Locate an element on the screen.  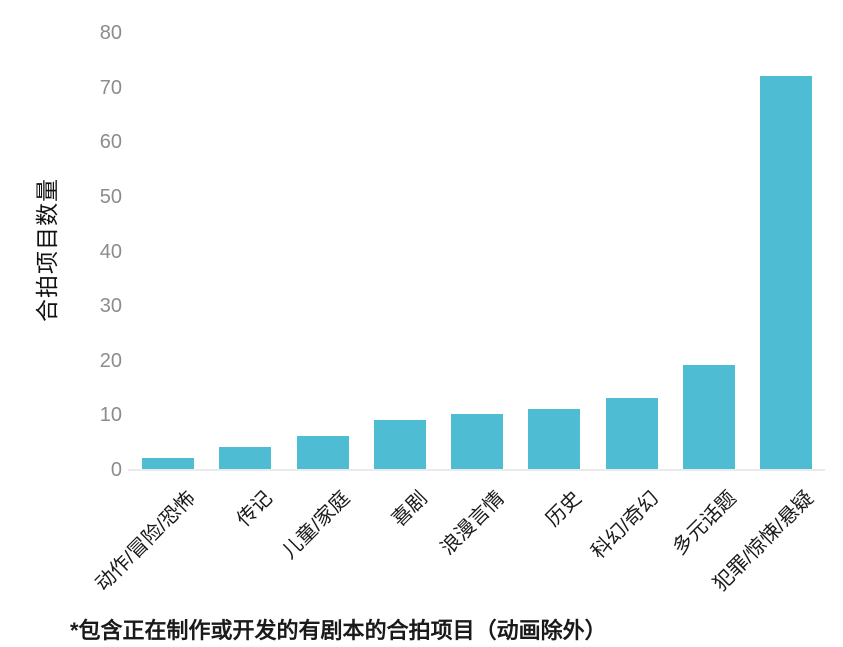
y-tick-label: 0 is located at coordinates (116, 470).